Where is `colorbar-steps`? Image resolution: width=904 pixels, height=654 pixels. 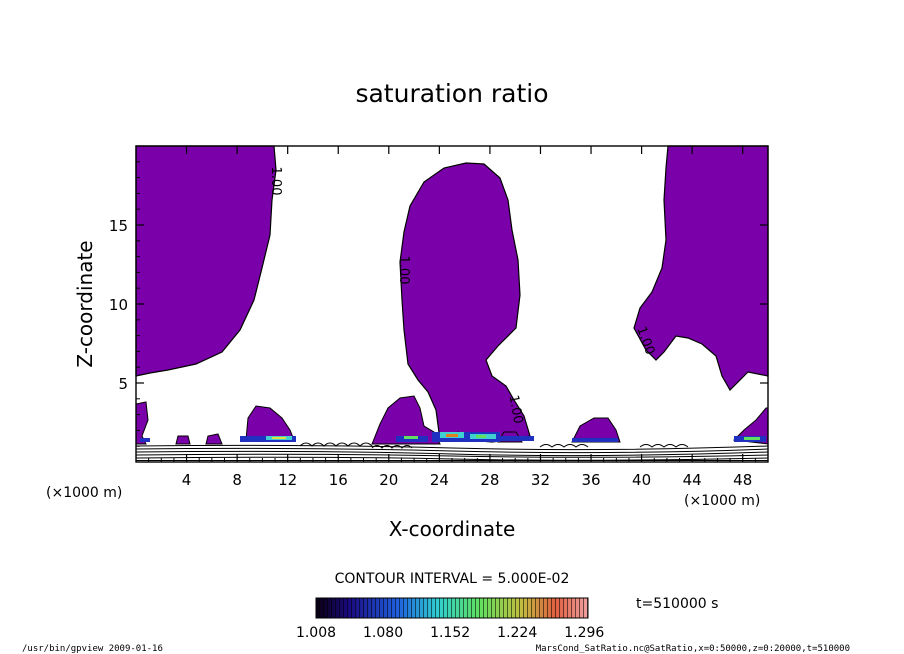
colorbar-steps is located at coordinates (452, 608).